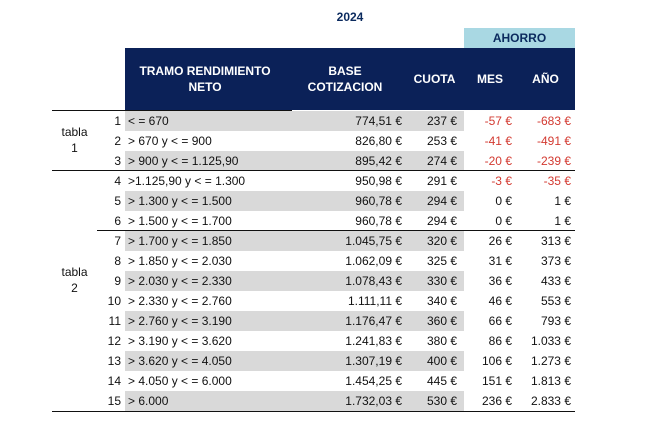  What do you see at coordinates (555, 321) in the screenshot?
I see `cell-anio: 793 €` at bounding box center [555, 321].